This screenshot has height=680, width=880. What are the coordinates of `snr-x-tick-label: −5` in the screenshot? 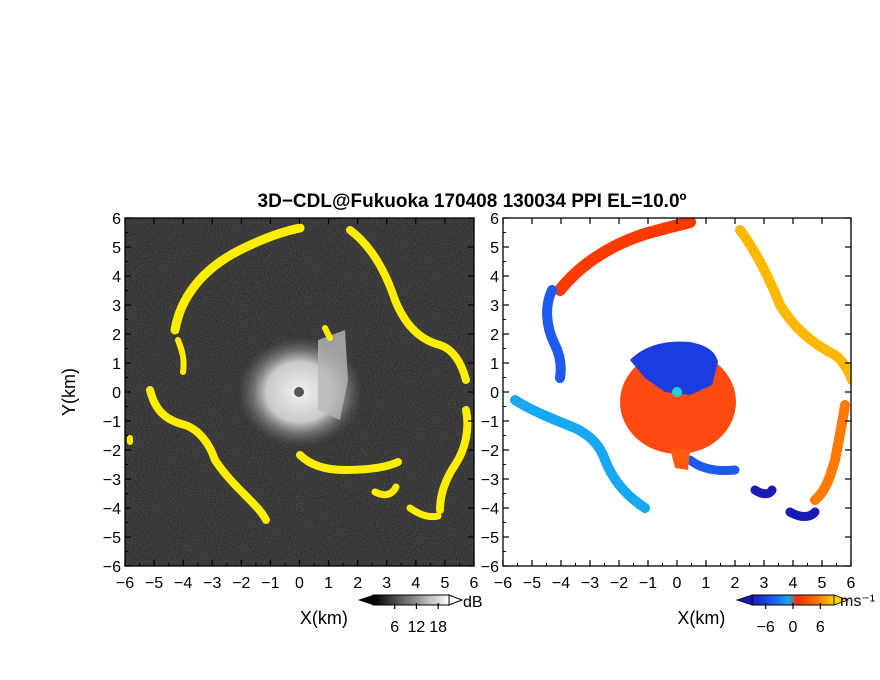 It's located at (154, 583).